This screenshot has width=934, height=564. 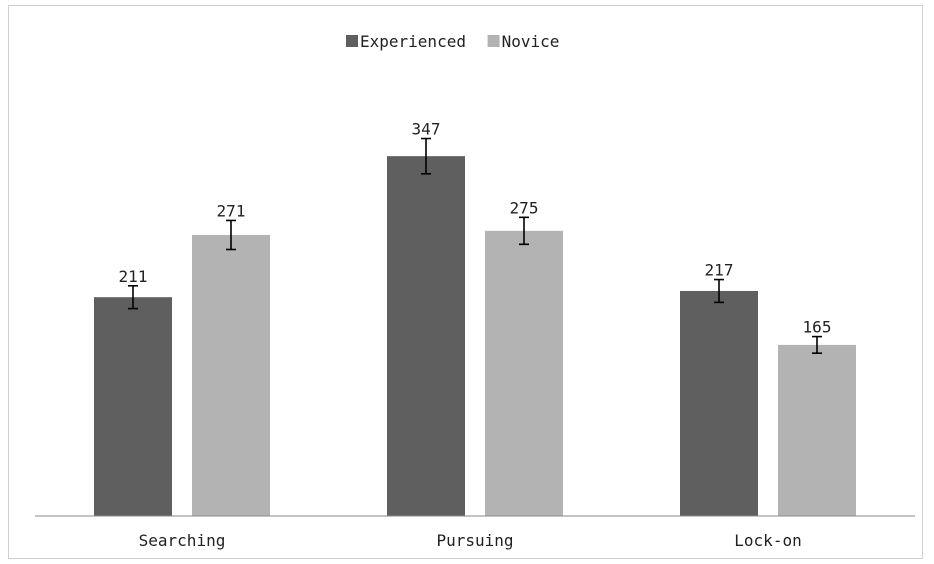 What do you see at coordinates (426, 129) in the screenshot?
I see `data-label: 347` at bounding box center [426, 129].